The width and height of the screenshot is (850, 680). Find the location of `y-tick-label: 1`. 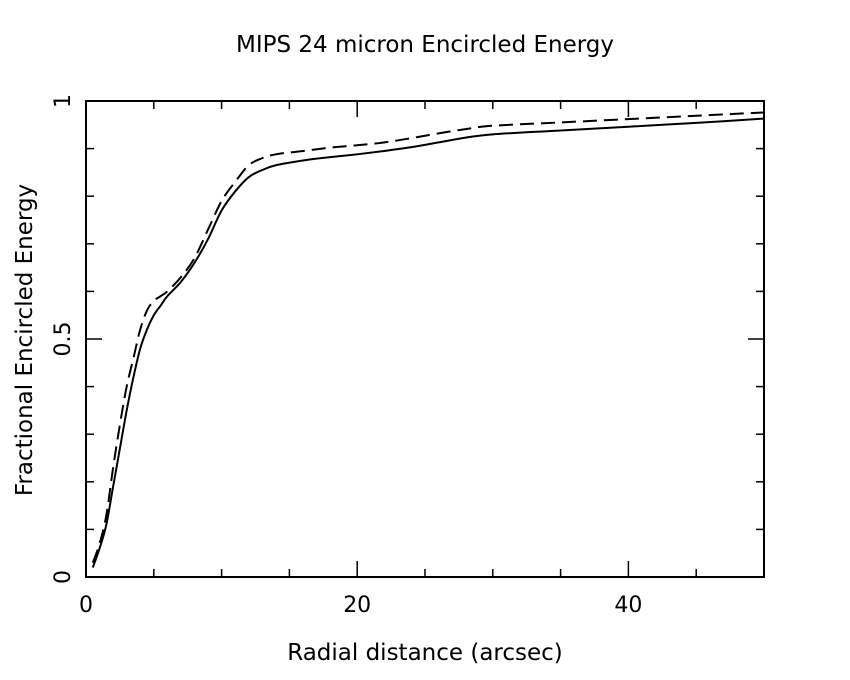

y-tick-label: 1 is located at coordinates (63, 101).